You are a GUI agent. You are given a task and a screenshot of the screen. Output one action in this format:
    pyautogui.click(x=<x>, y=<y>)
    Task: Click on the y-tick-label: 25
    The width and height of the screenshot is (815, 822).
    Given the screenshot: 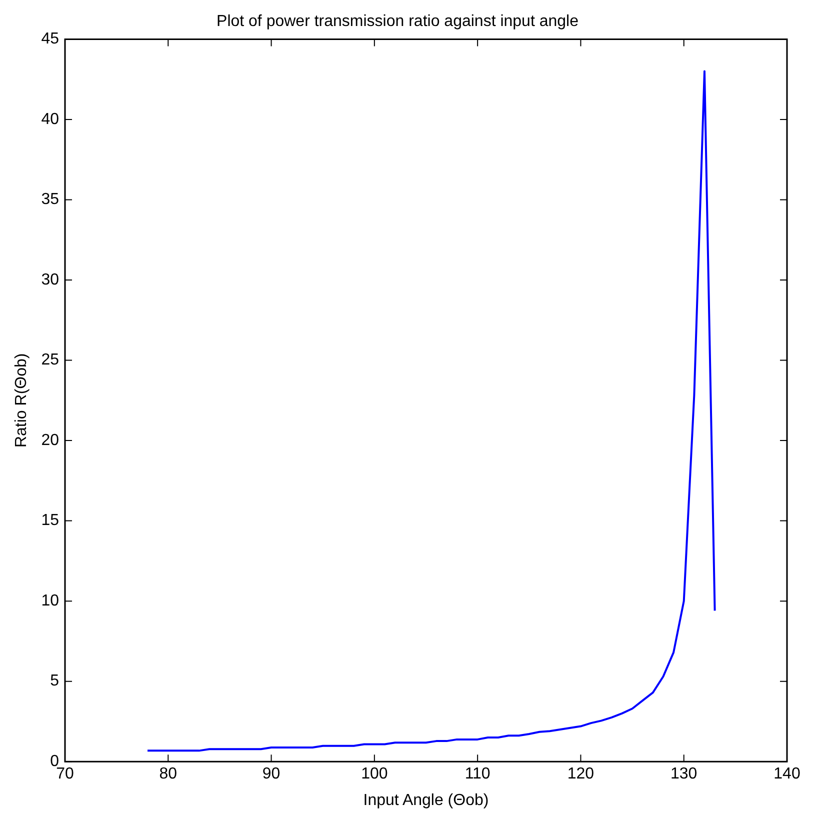 What is the action you would take?
    pyautogui.click(x=50, y=360)
    